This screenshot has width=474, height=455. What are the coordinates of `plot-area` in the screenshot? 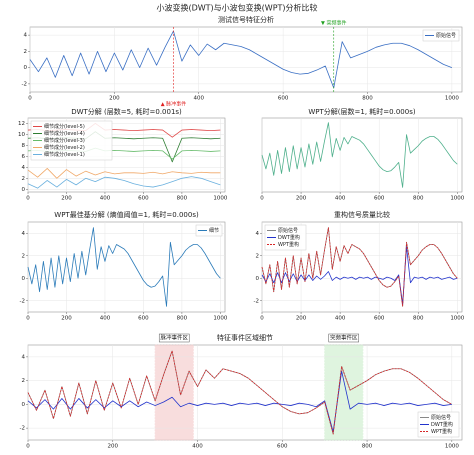 It's located at (246, 59).